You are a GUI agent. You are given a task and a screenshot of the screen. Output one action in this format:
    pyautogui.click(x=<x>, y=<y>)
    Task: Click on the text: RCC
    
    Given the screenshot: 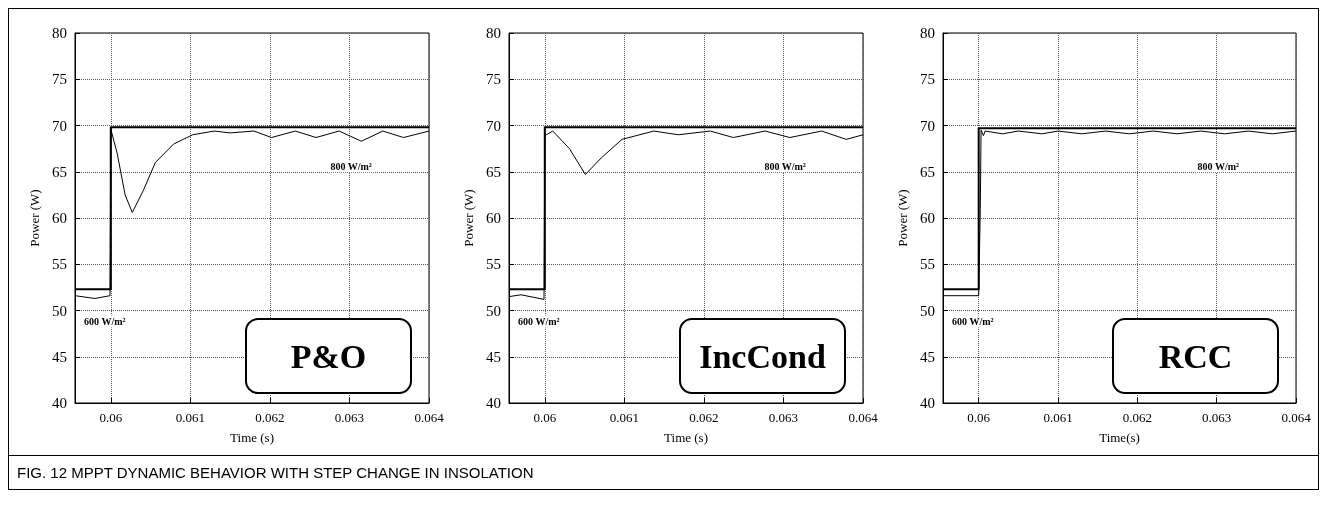 What is the action you would take?
    pyautogui.click(x=1195, y=356)
    